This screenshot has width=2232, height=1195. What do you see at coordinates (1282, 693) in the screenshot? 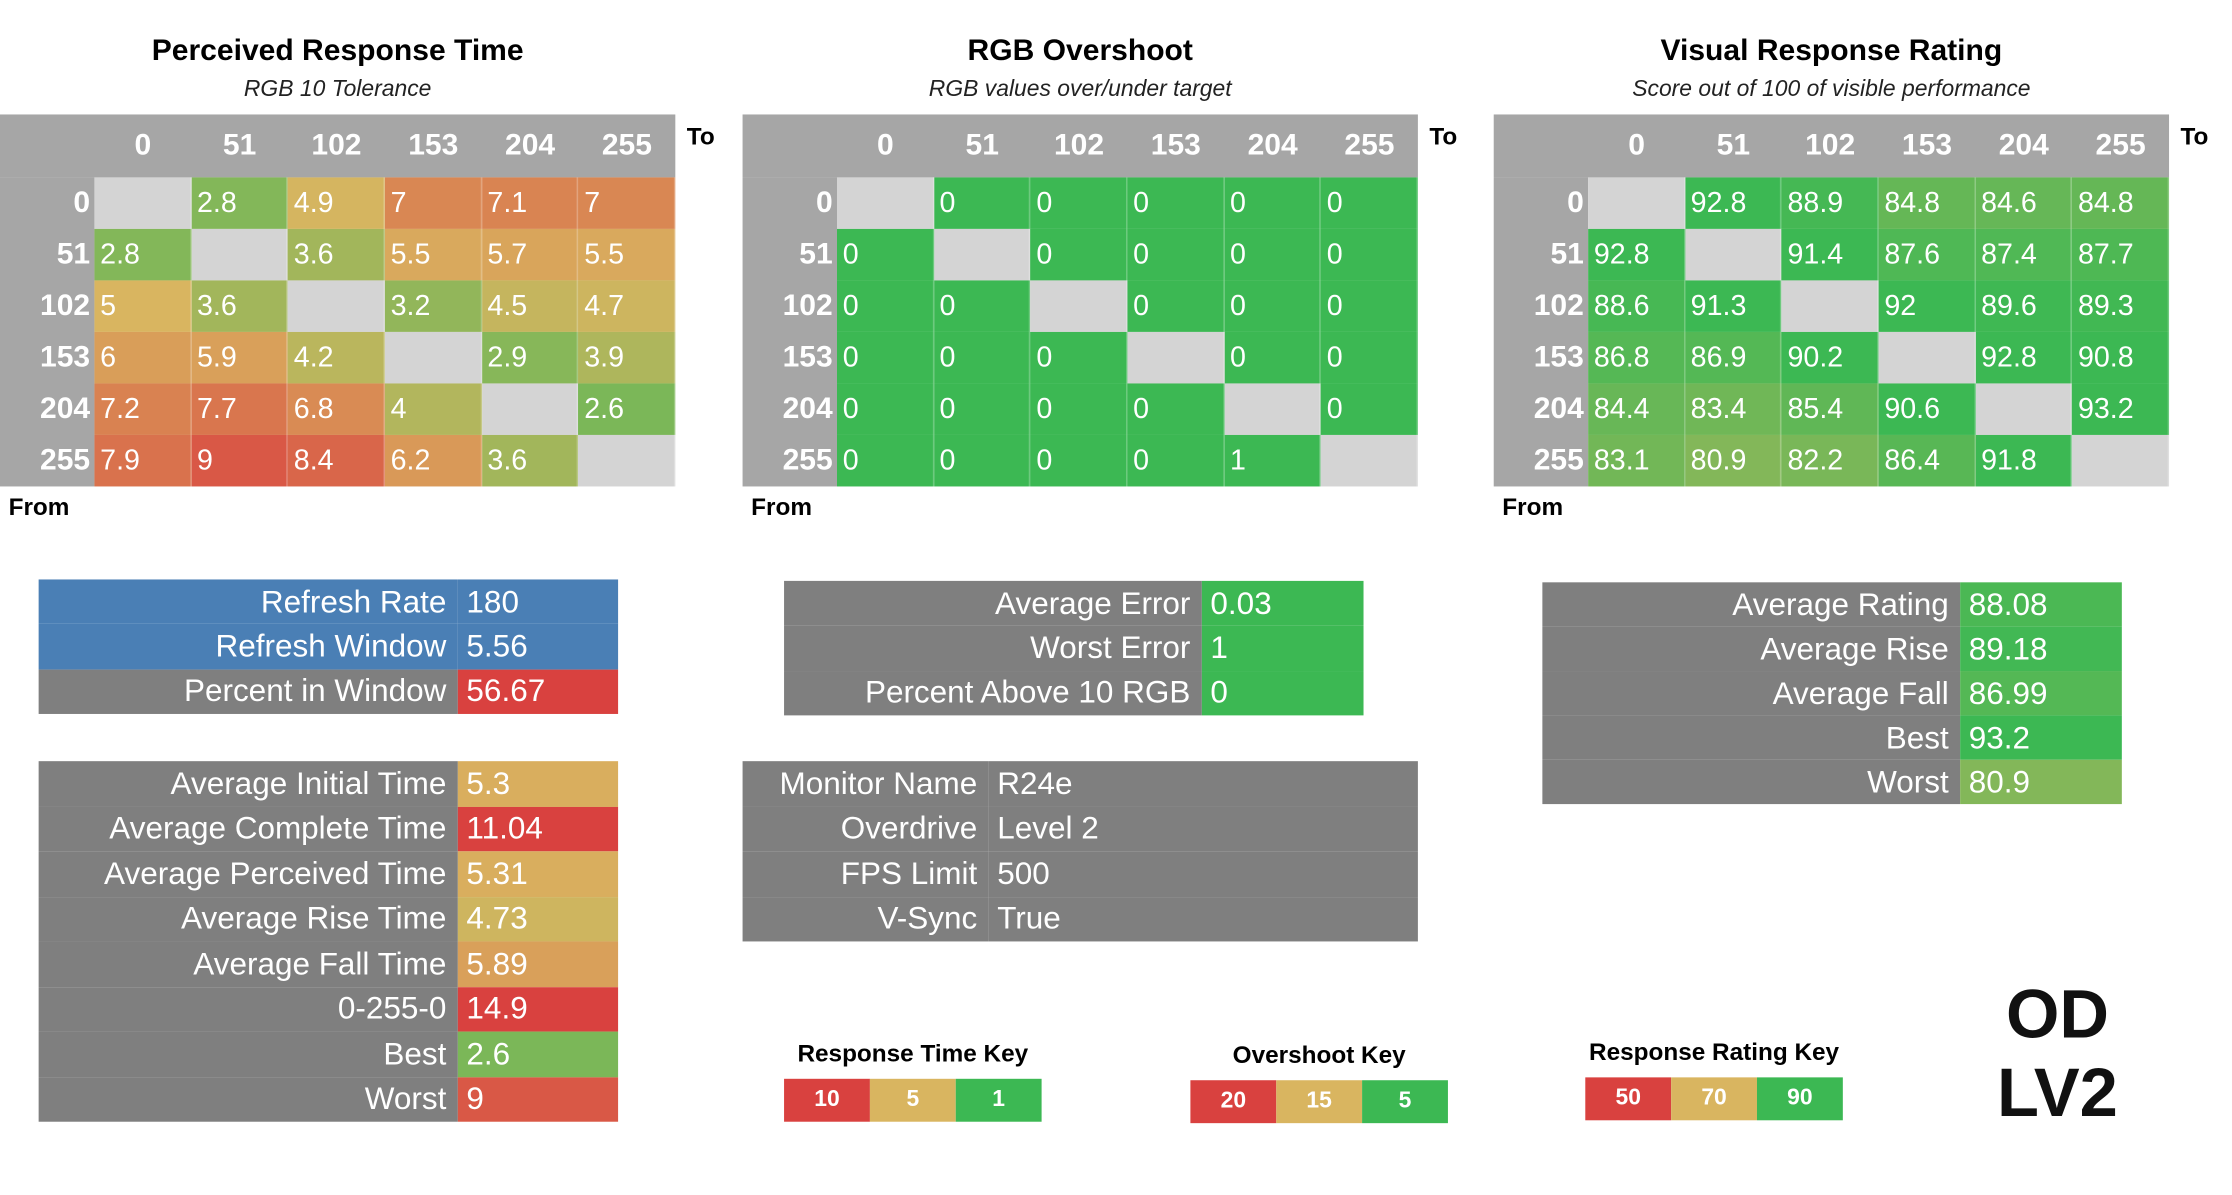
I see `overshoot-stat-value: 0` at bounding box center [1282, 693].